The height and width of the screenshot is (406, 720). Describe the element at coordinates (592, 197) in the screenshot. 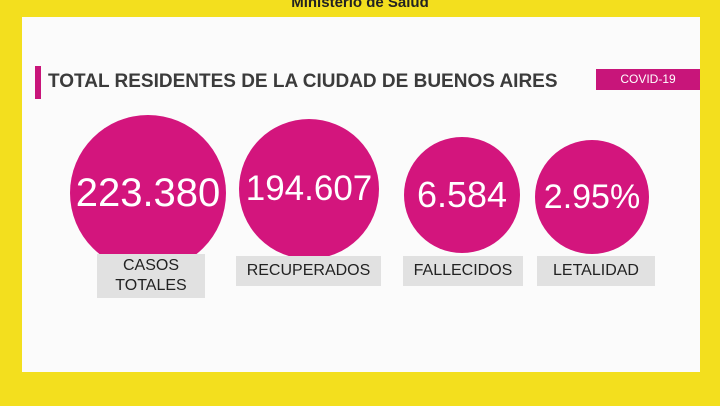

I see `stat-circle: 2.95%` at that location.